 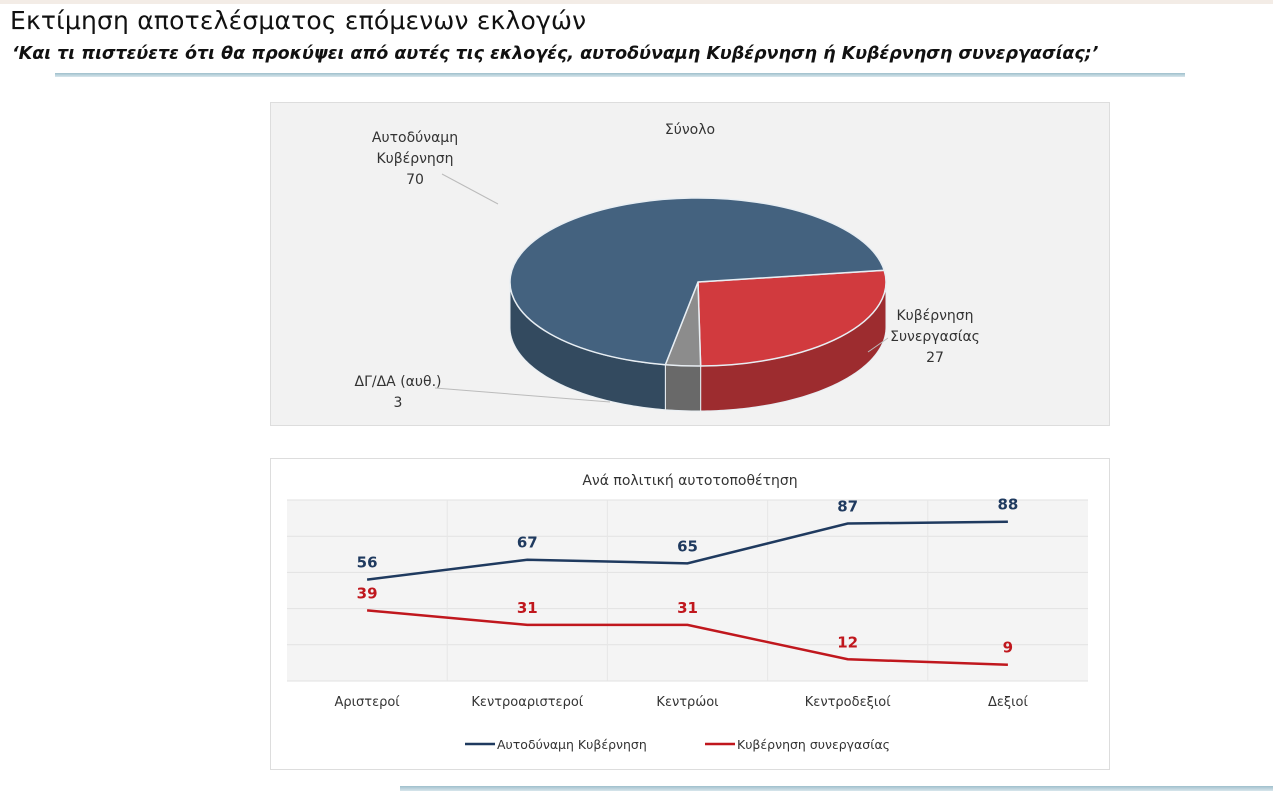 What do you see at coordinates (367, 702) in the screenshot?
I see `x-tick-label: Αριστεροί` at bounding box center [367, 702].